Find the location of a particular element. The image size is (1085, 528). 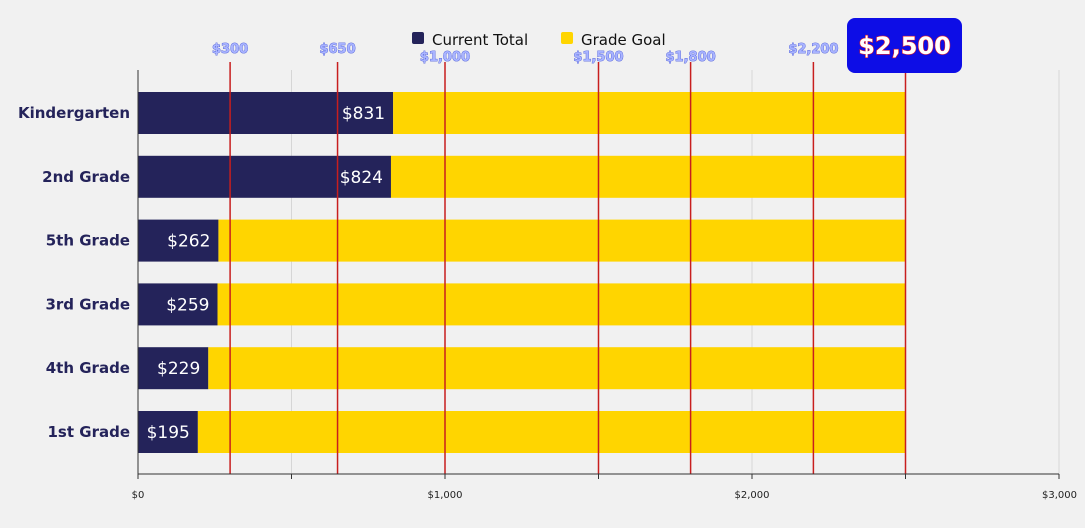

legend-label: Current Total is located at coordinates (480, 40).